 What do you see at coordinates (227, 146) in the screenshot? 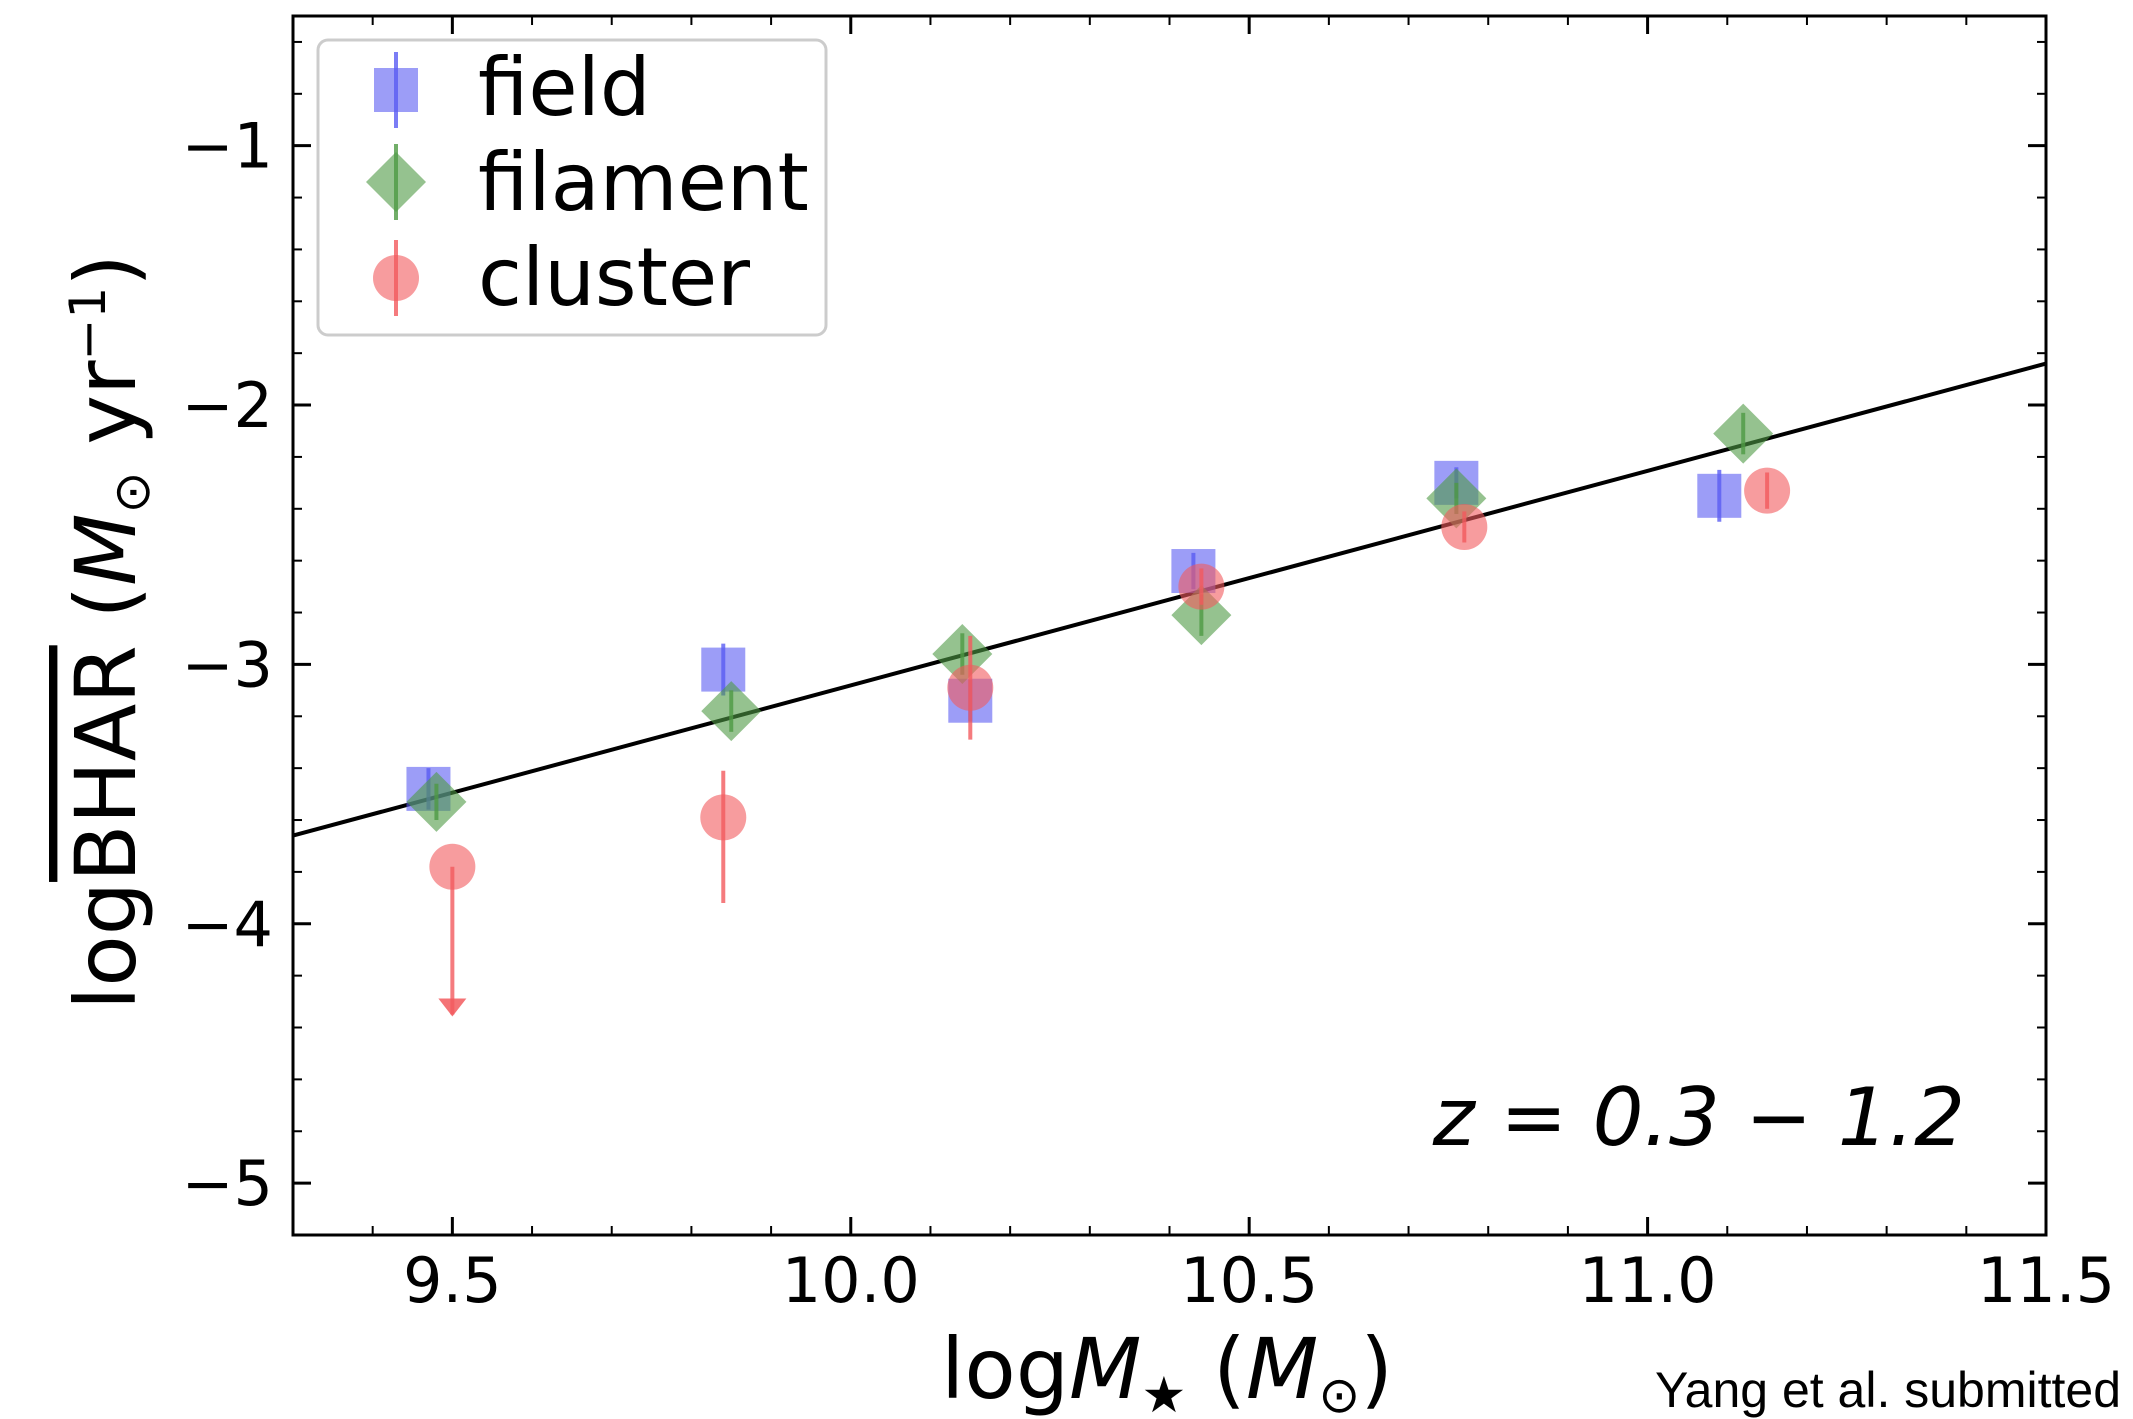
I see `y-tick-label: −1` at bounding box center [227, 146].